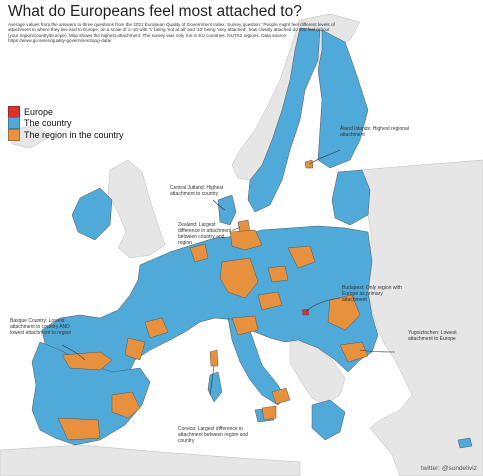 The height and width of the screenshot is (476, 483). I want to click on credit: twitter: @sundeliviz, so click(448, 468).